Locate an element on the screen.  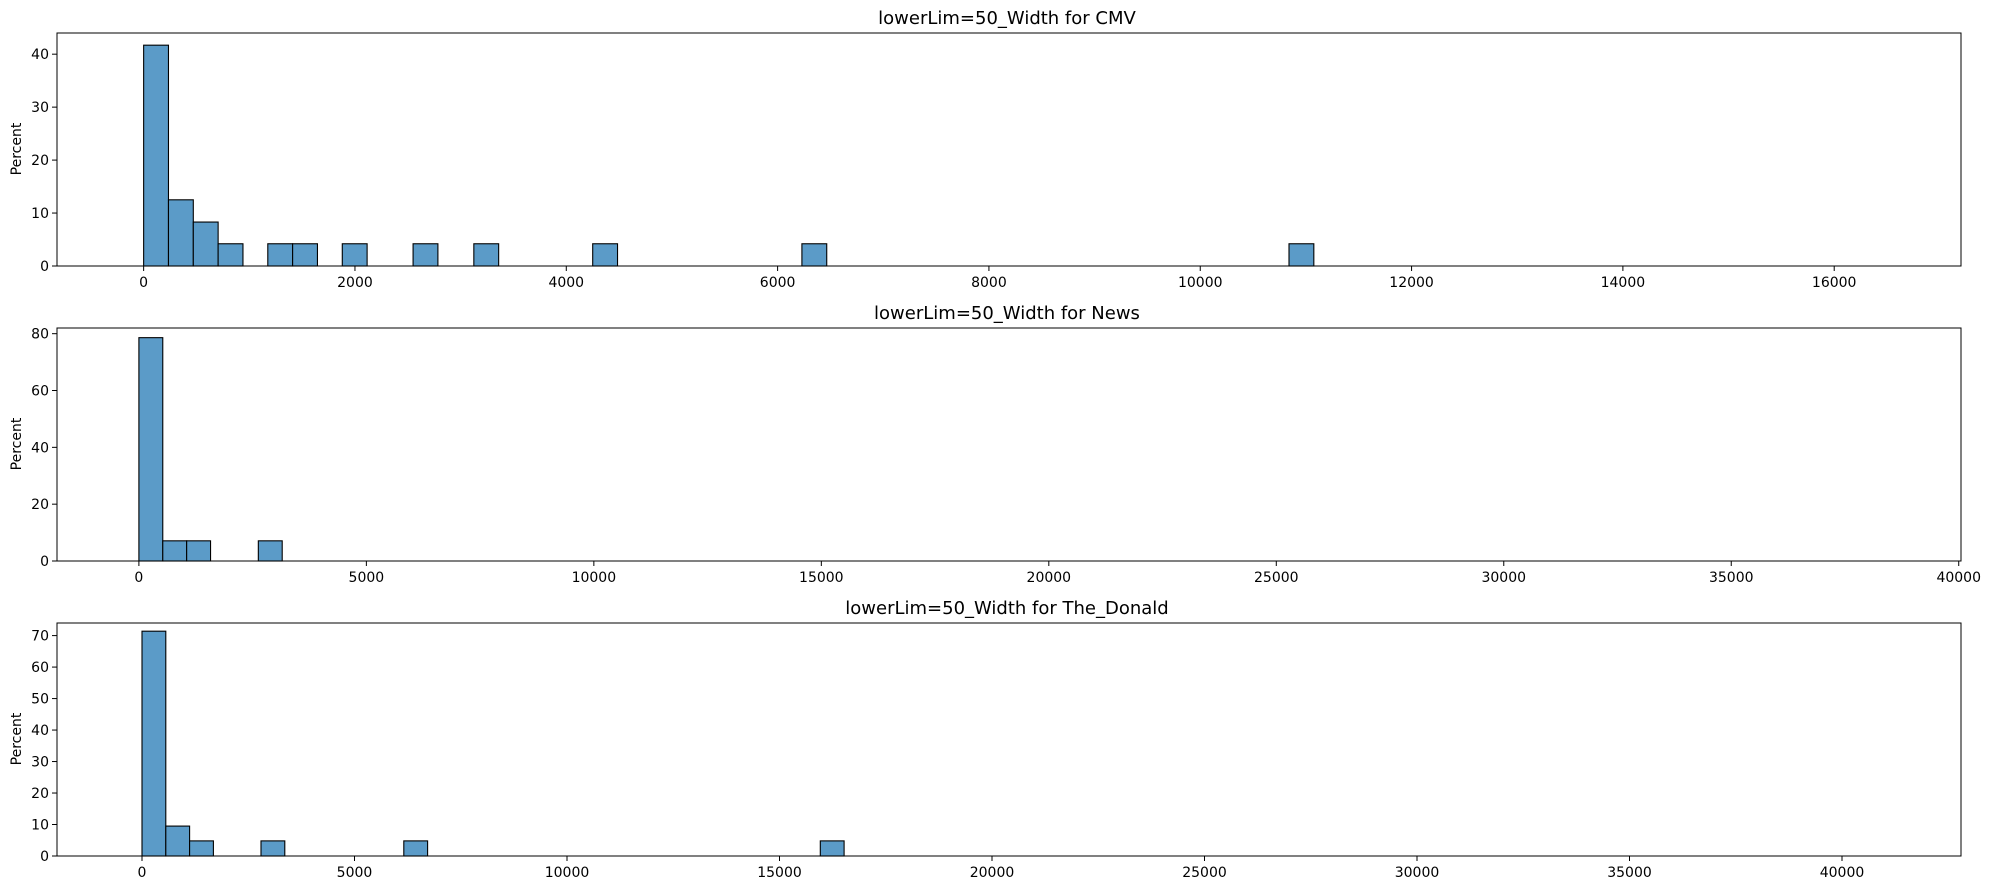
x-tick-label: 4000 is located at coordinates (566, 283).